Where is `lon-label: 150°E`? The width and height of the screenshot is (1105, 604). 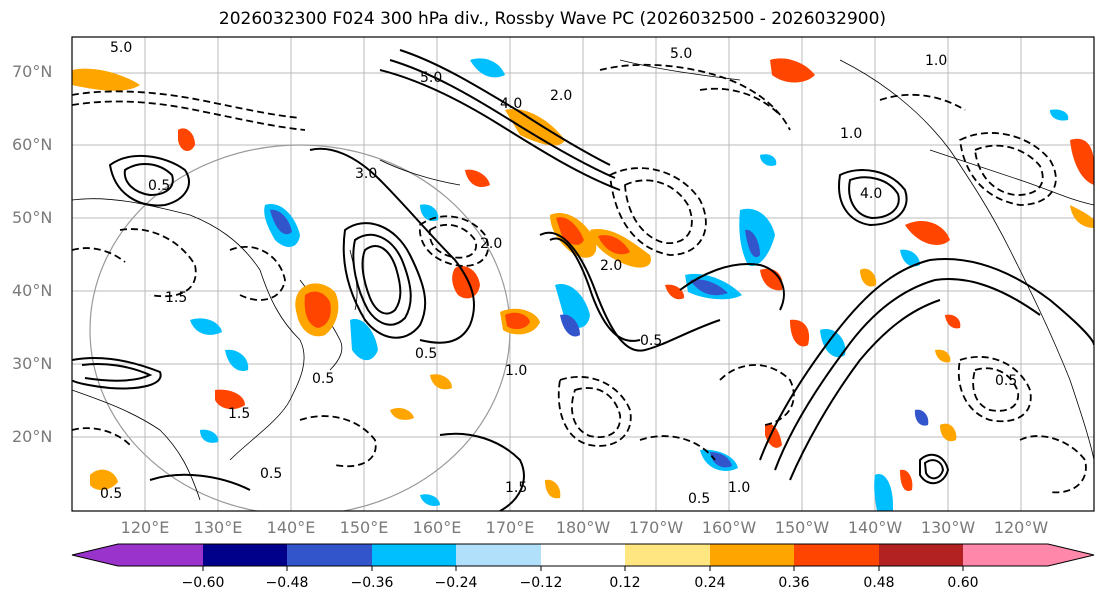 lon-label: 150°E is located at coordinates (364, 527).